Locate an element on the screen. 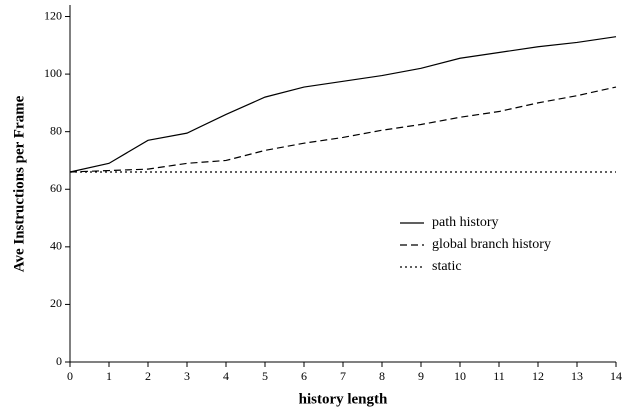 The image size is (634, 412). x-axis-label: history length is located at coordinates (343, 399).